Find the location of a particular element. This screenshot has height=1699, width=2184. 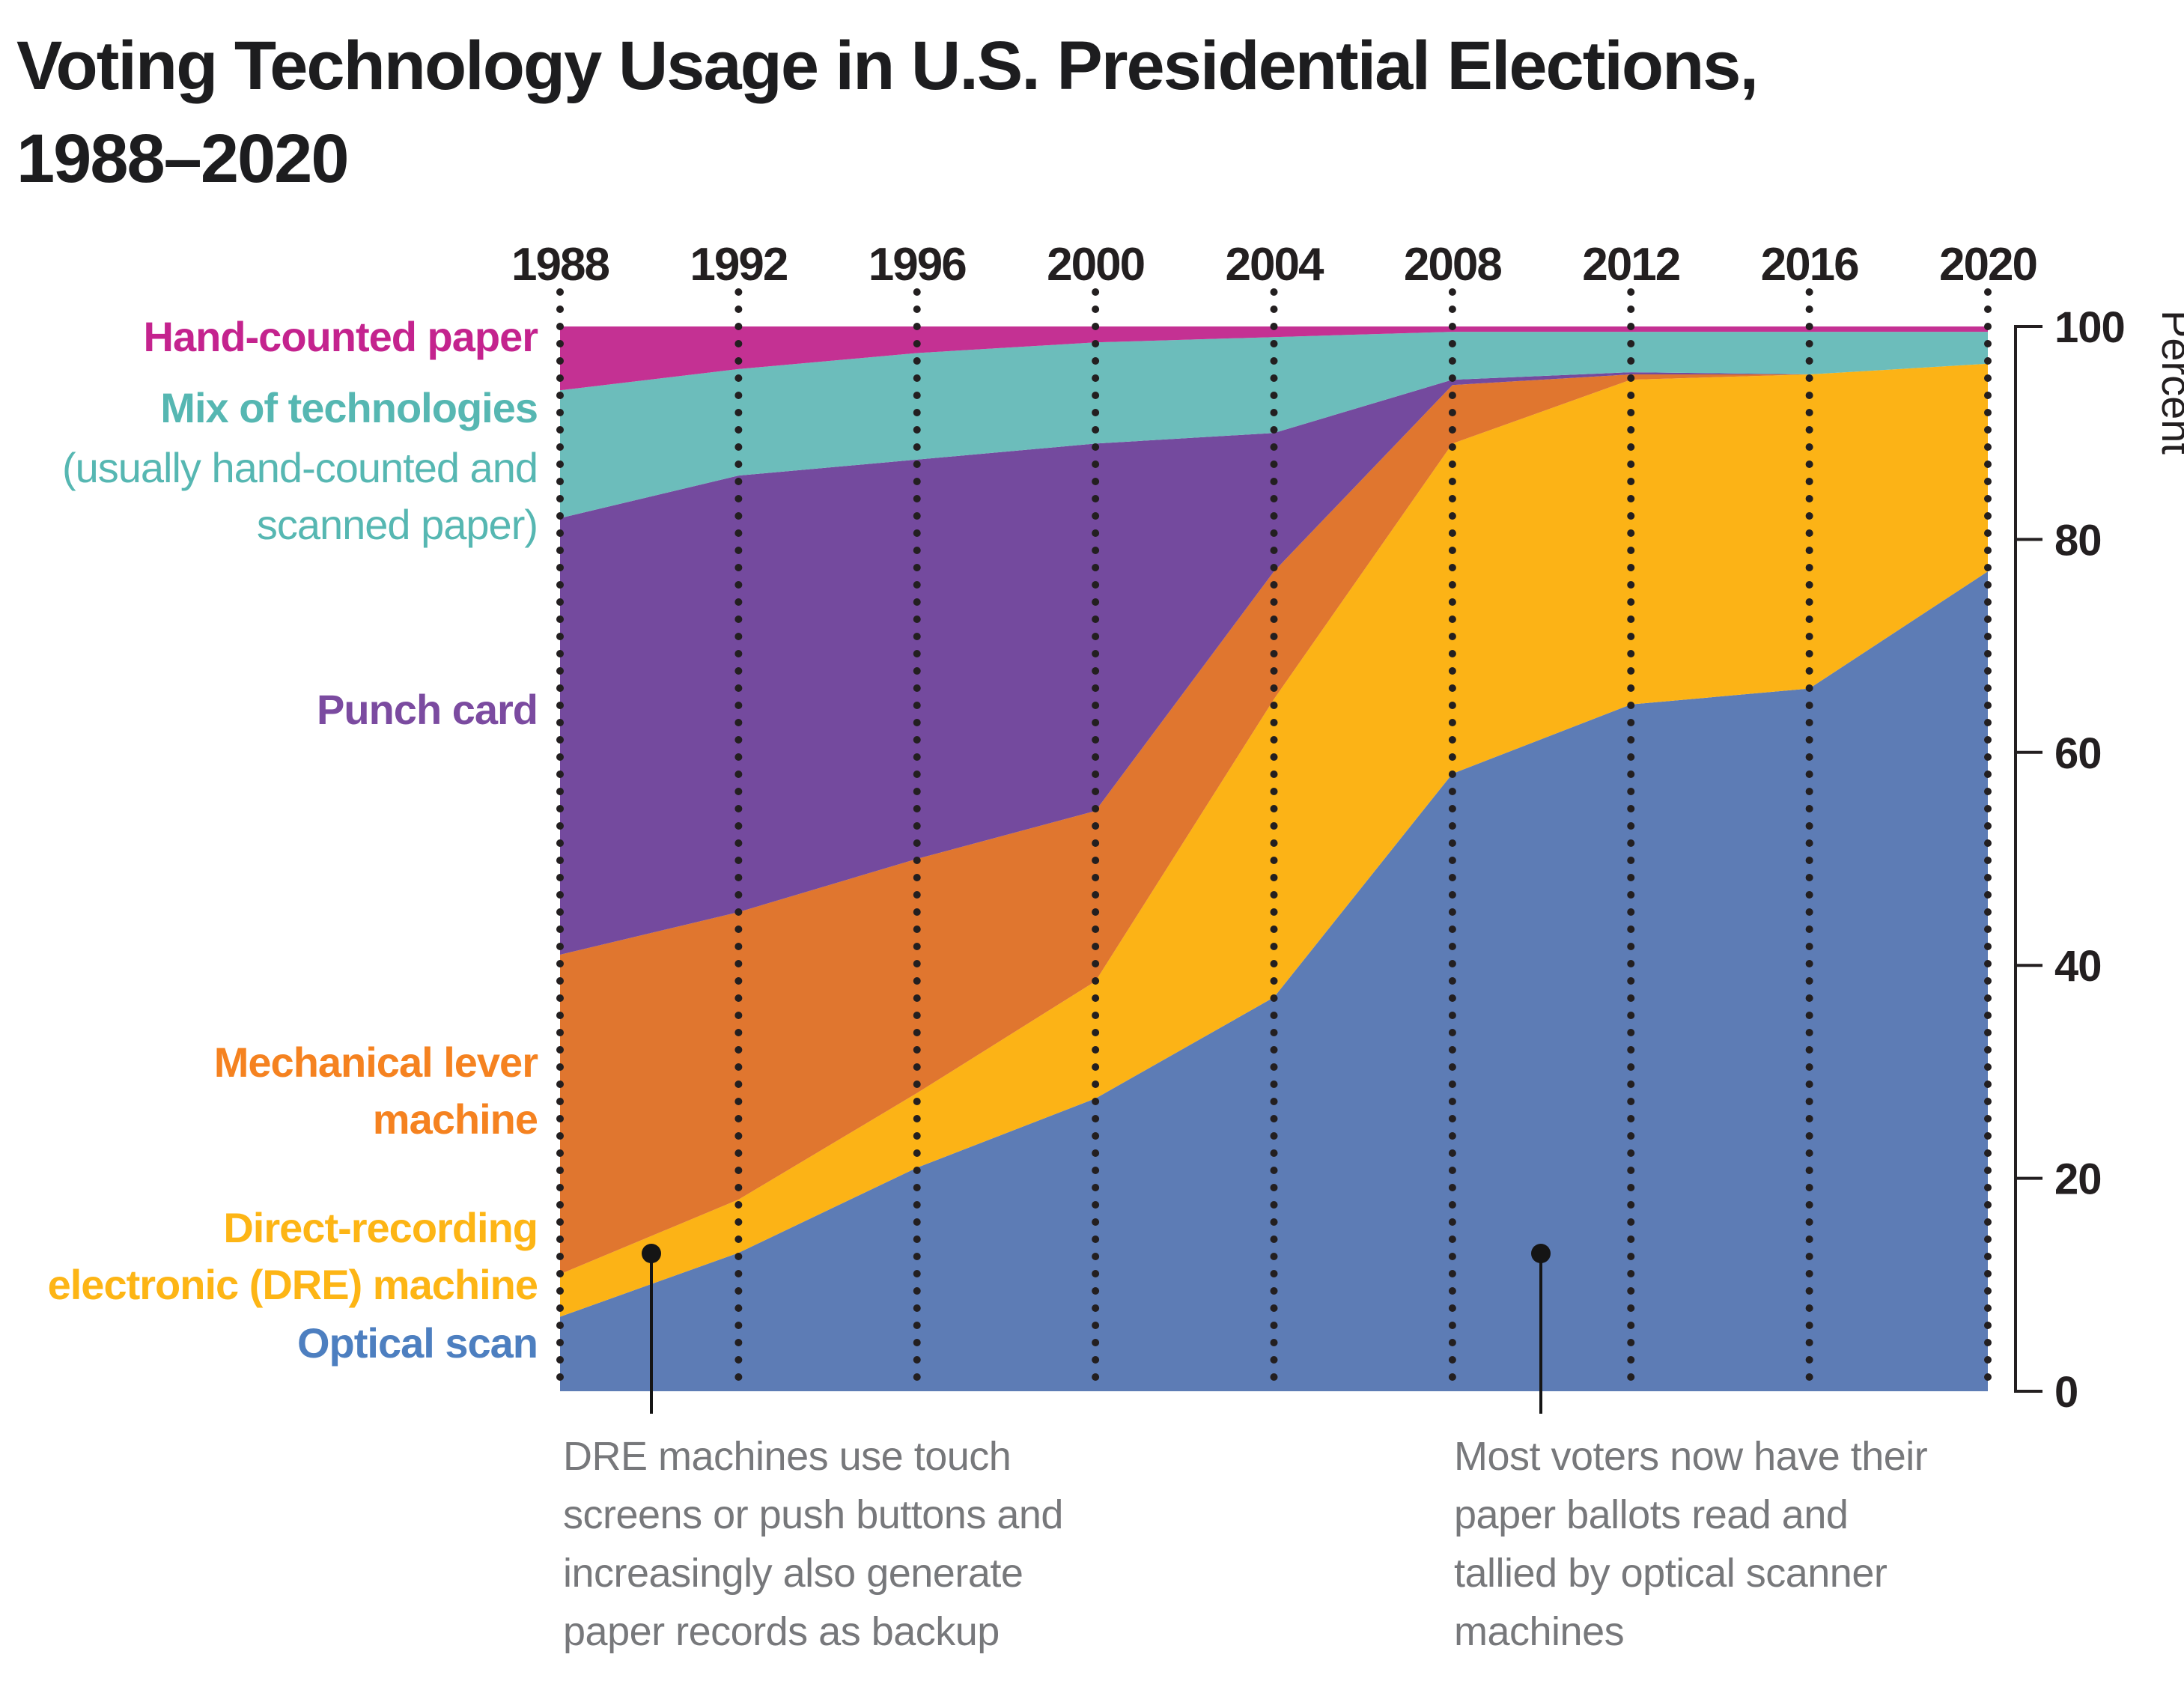

legend-label-hand-counted-paper: Hand-counted paper is located at coordinates (340, 336).